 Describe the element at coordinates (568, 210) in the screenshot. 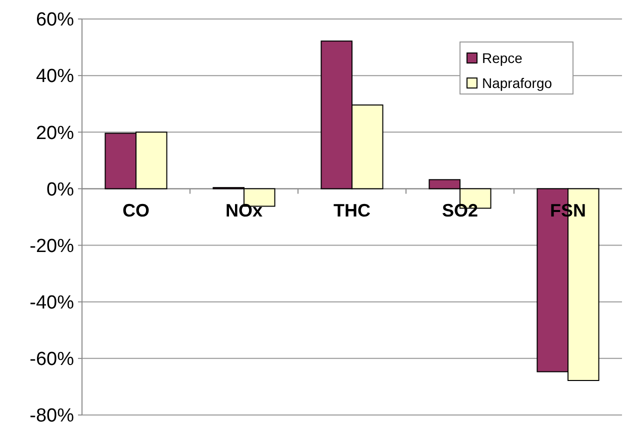

I see `x-tick-label: FSN` at that location.